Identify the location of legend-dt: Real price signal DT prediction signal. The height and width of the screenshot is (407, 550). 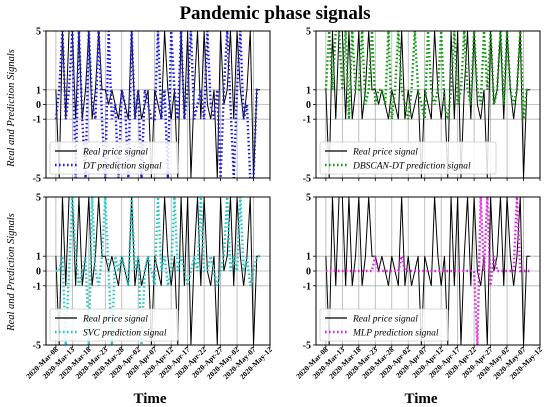
(114, 158).